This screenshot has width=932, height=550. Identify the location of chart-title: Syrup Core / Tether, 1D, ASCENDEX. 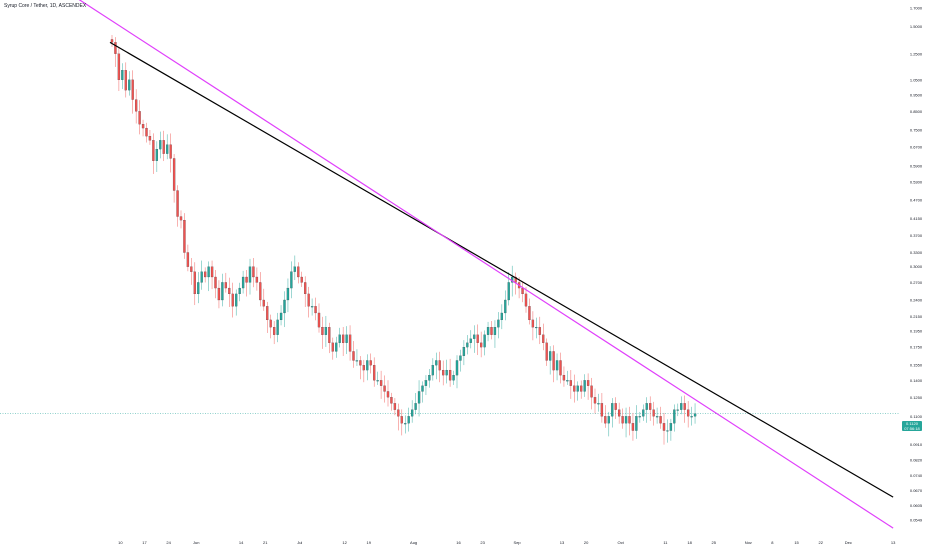
(45, 6).